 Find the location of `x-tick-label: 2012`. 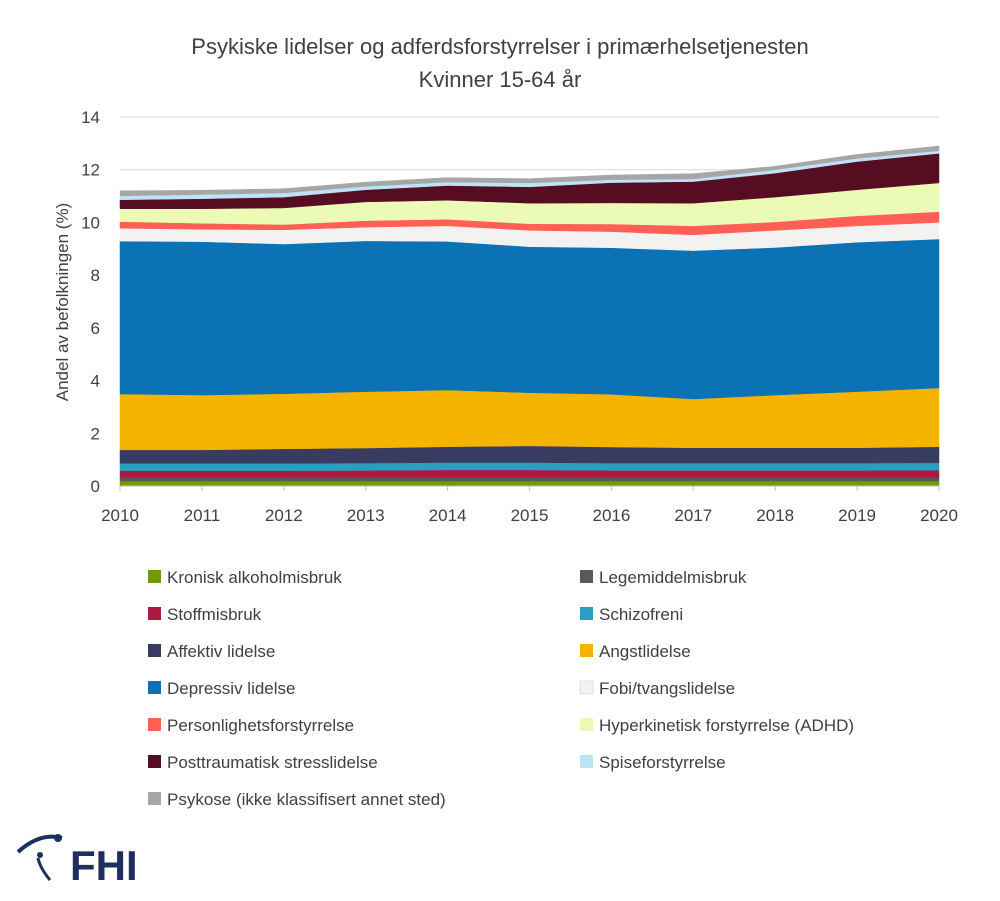

x-tick-label: 2012 is located at coordinates (284, 515).